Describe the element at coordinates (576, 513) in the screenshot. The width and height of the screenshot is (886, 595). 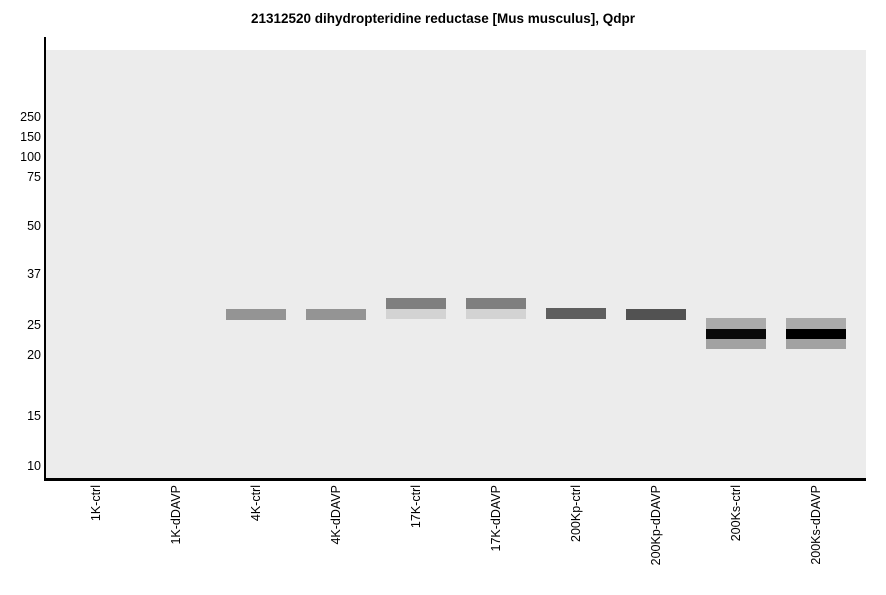
I see `lane-label-200Kp-ctrl: 200Kp-ctrl` at that location.